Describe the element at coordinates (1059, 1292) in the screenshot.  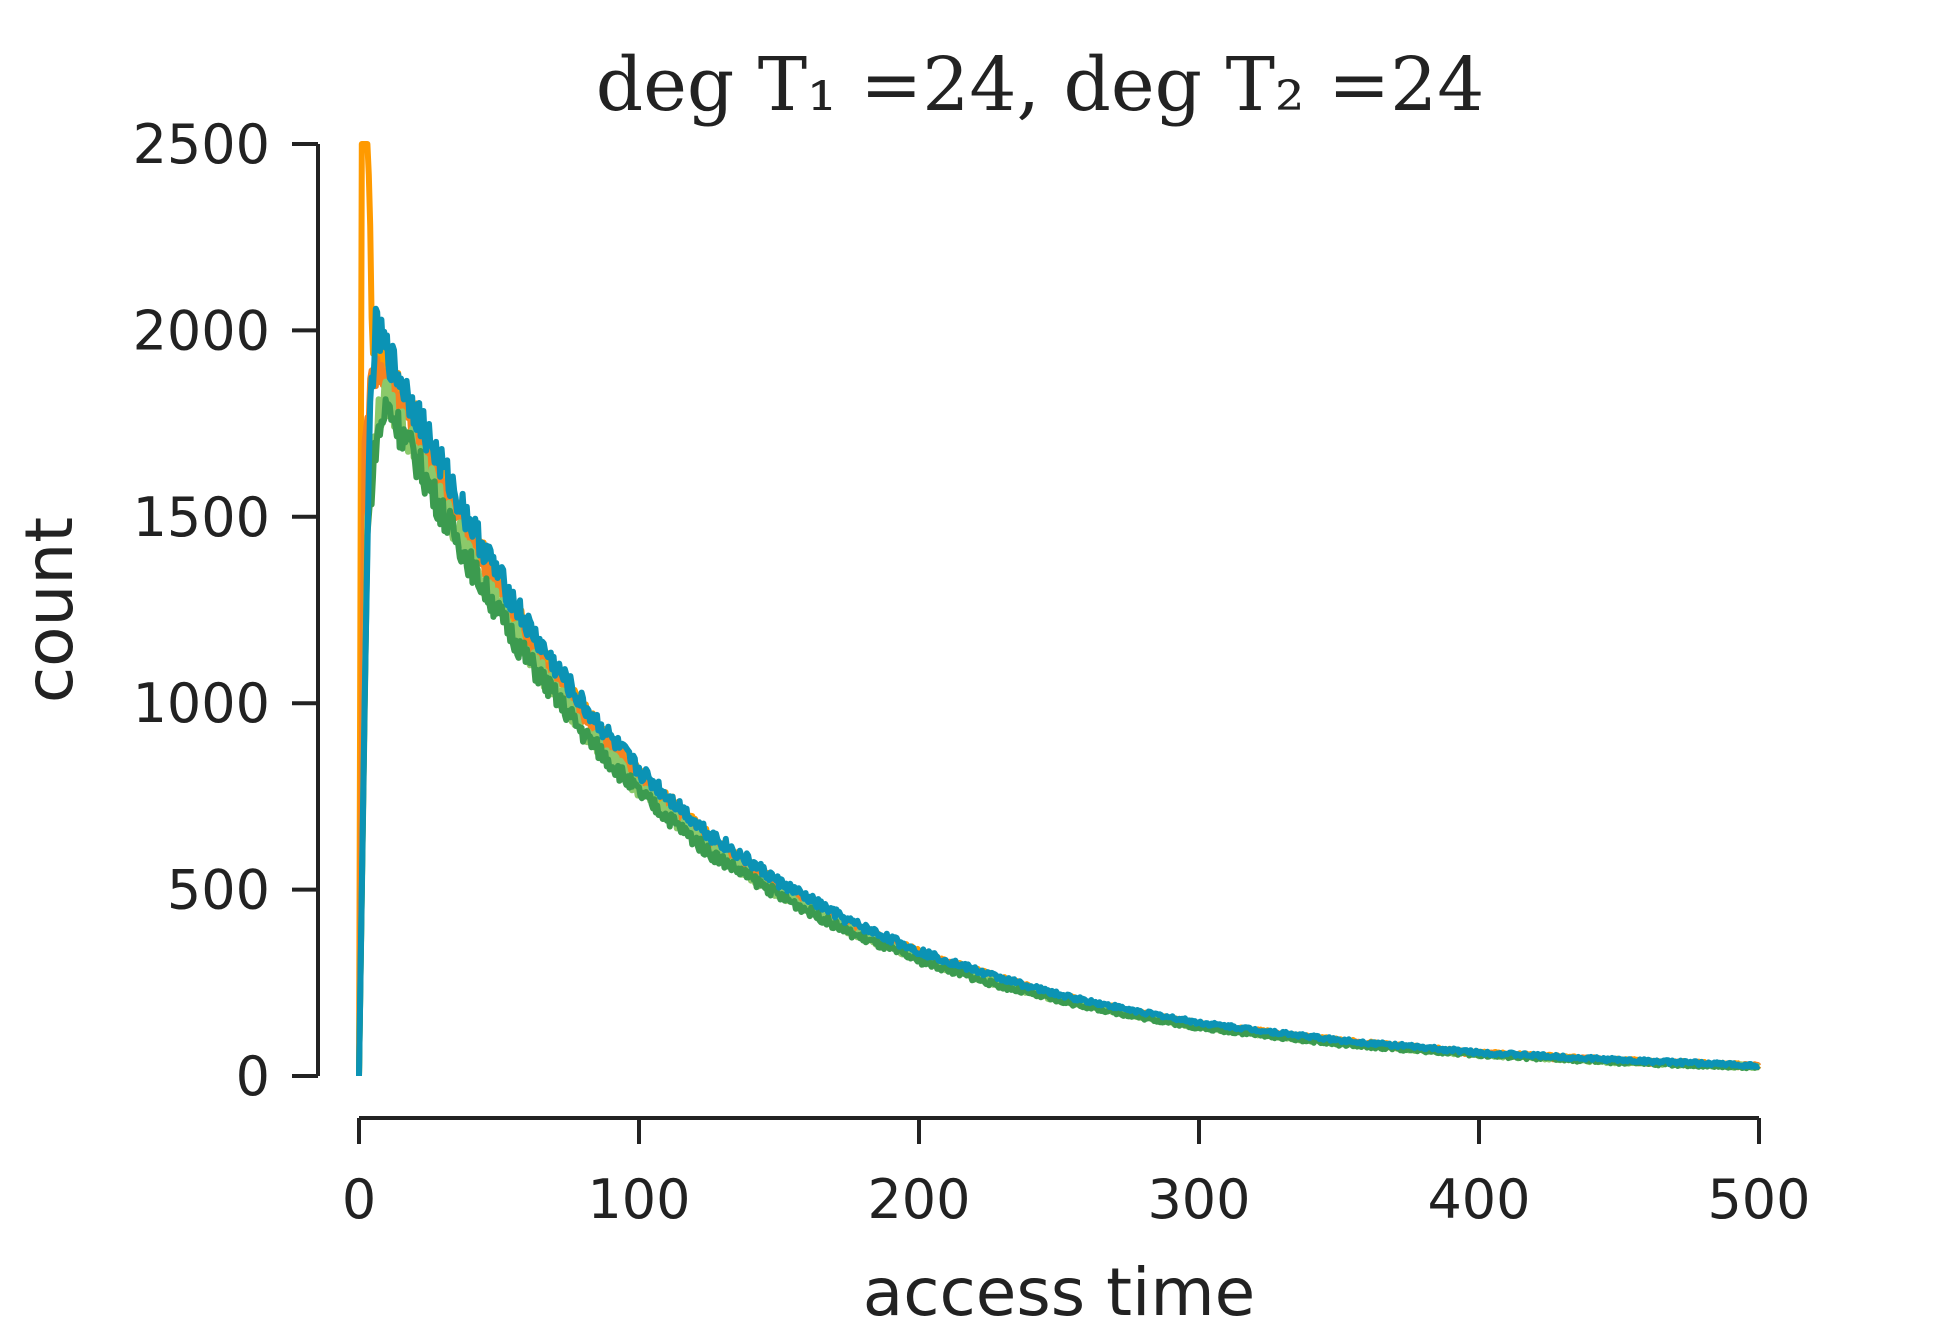
I see `x-axis-label: access time` at that location.